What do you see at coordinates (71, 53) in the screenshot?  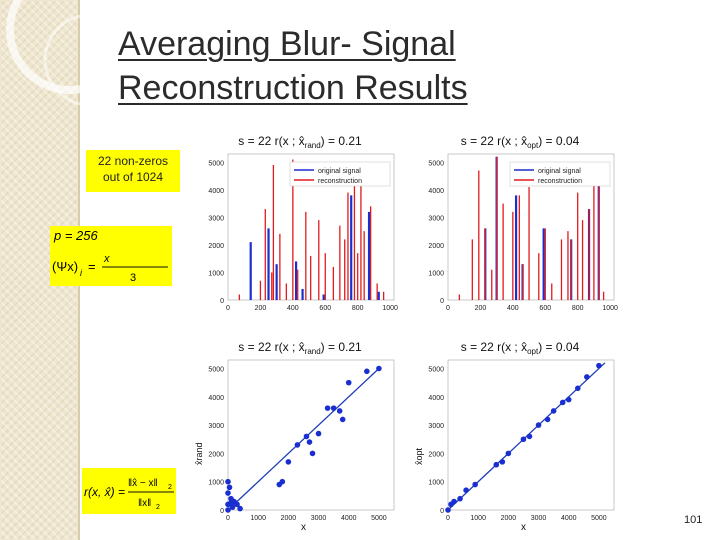 I see `decorative-circles` at bounding box center [71, 53].